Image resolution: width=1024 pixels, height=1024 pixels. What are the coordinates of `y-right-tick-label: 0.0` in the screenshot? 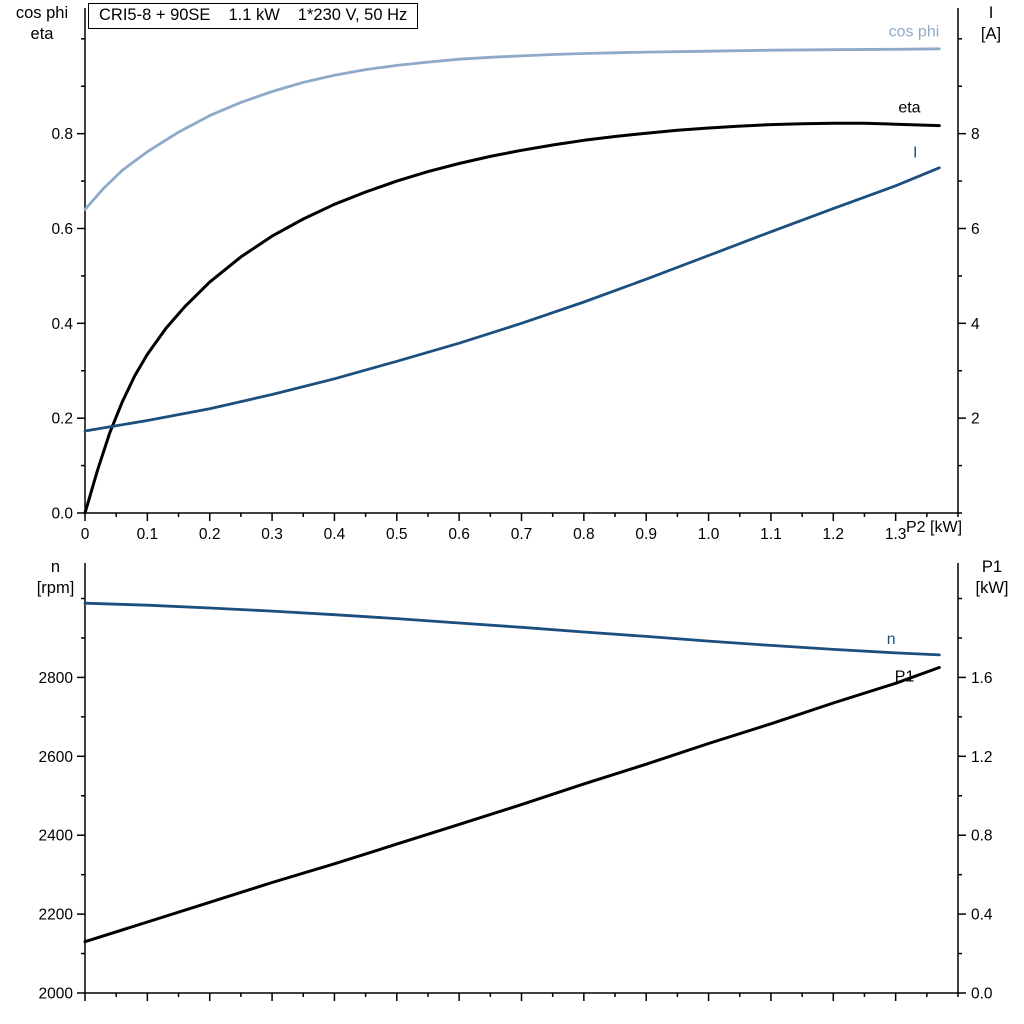 It's located at (982, 994).